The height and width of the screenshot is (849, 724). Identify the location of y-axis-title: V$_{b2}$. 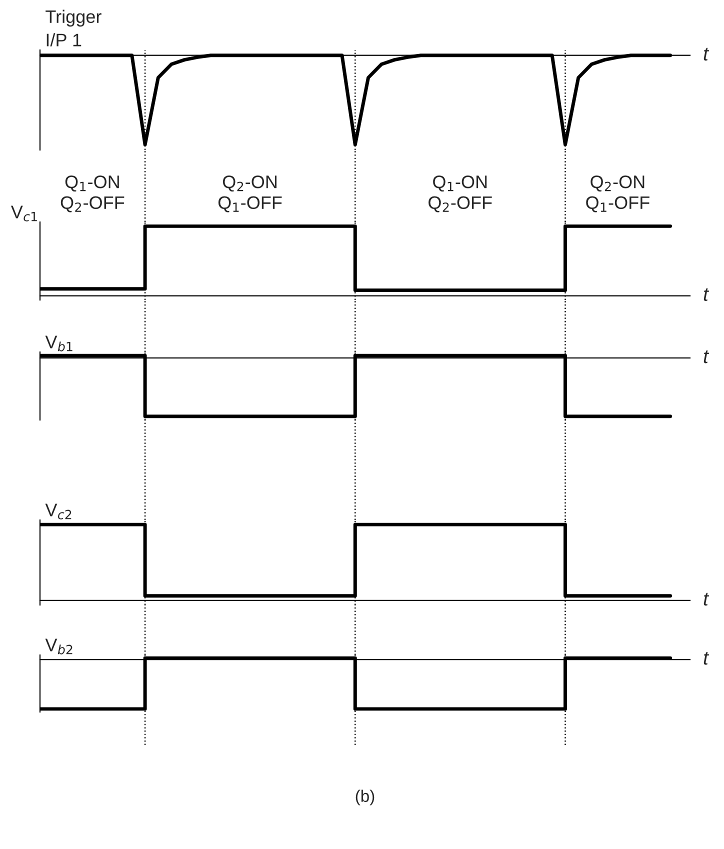
(58, 646).